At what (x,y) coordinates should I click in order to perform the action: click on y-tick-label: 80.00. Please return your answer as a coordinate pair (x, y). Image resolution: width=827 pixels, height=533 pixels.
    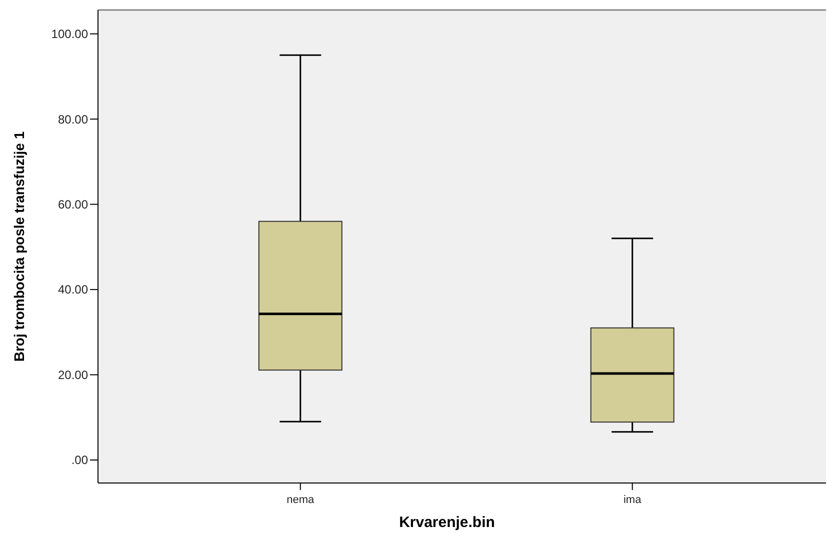
    Looking at the image, I should click on (73, 119).